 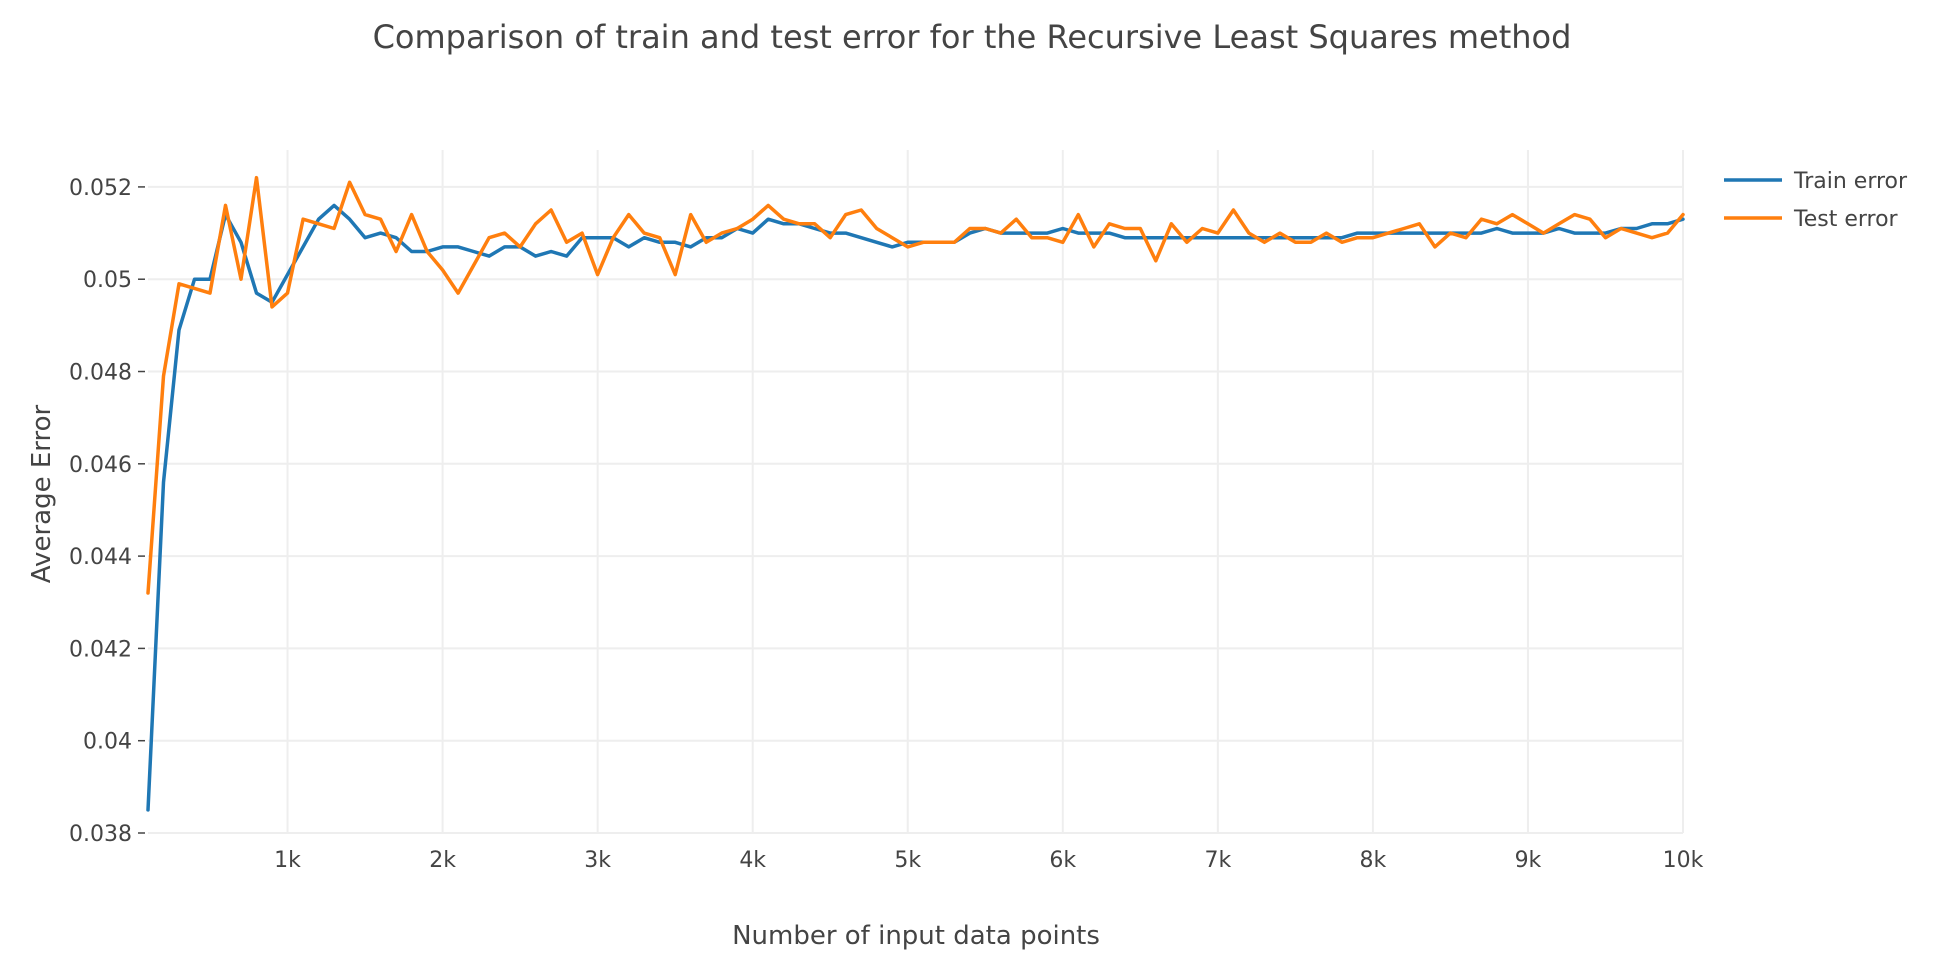 What do you see at coordinates (1683, 860) in the screenshot?
I see `x-tick-label: 10k` at bounding box center [1683, 860].